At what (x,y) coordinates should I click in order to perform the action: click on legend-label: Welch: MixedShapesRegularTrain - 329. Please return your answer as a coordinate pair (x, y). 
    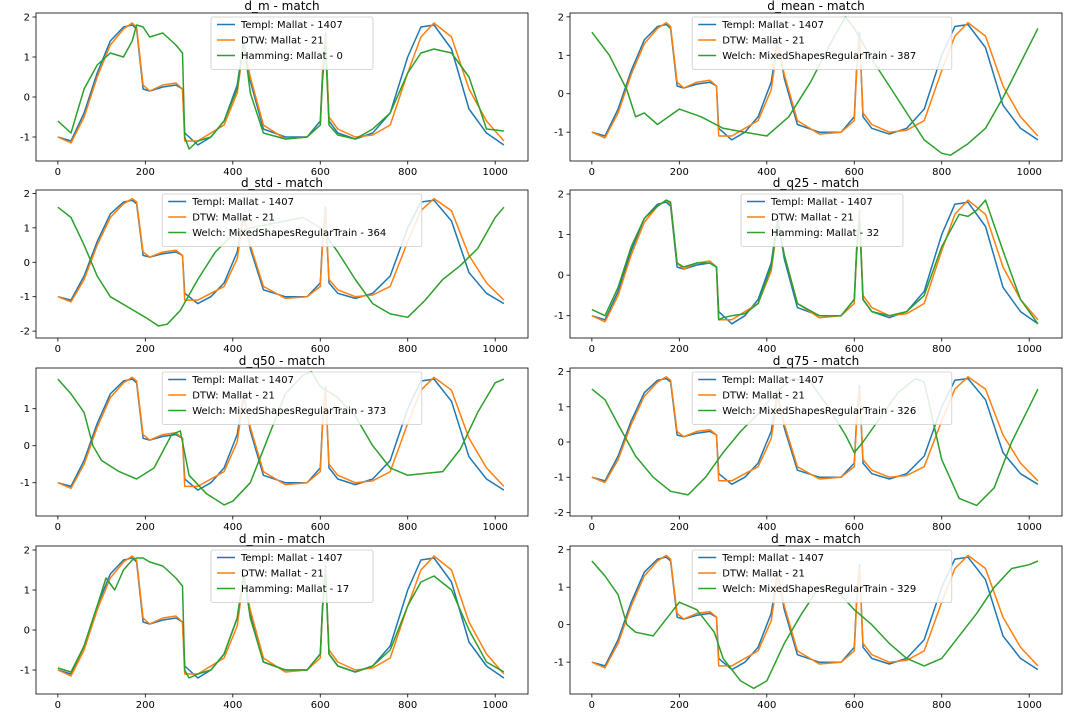
    Looking at the image, I should click on (819, 589).